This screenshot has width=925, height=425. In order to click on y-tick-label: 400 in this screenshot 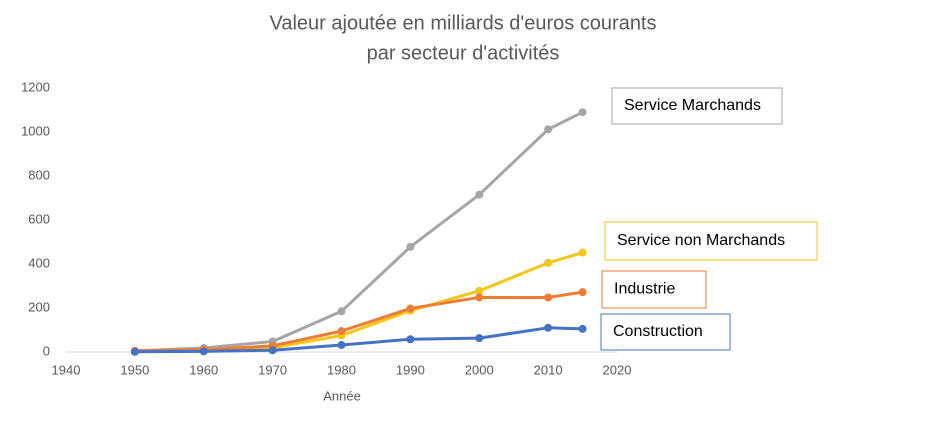, I will do `click(39, 262)`.